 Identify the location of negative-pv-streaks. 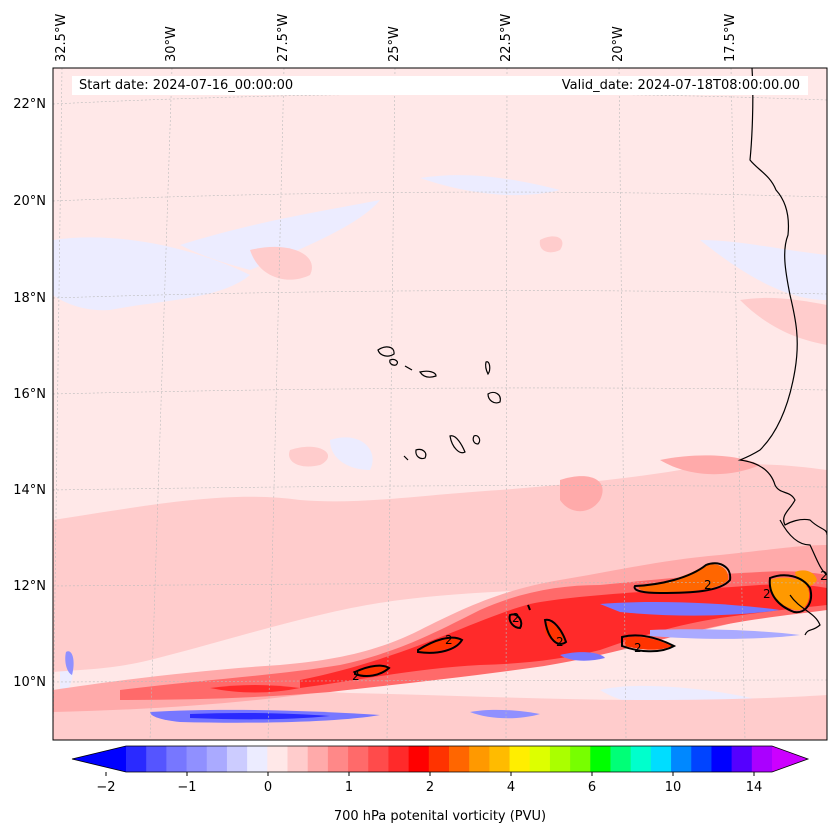
(432, 662).